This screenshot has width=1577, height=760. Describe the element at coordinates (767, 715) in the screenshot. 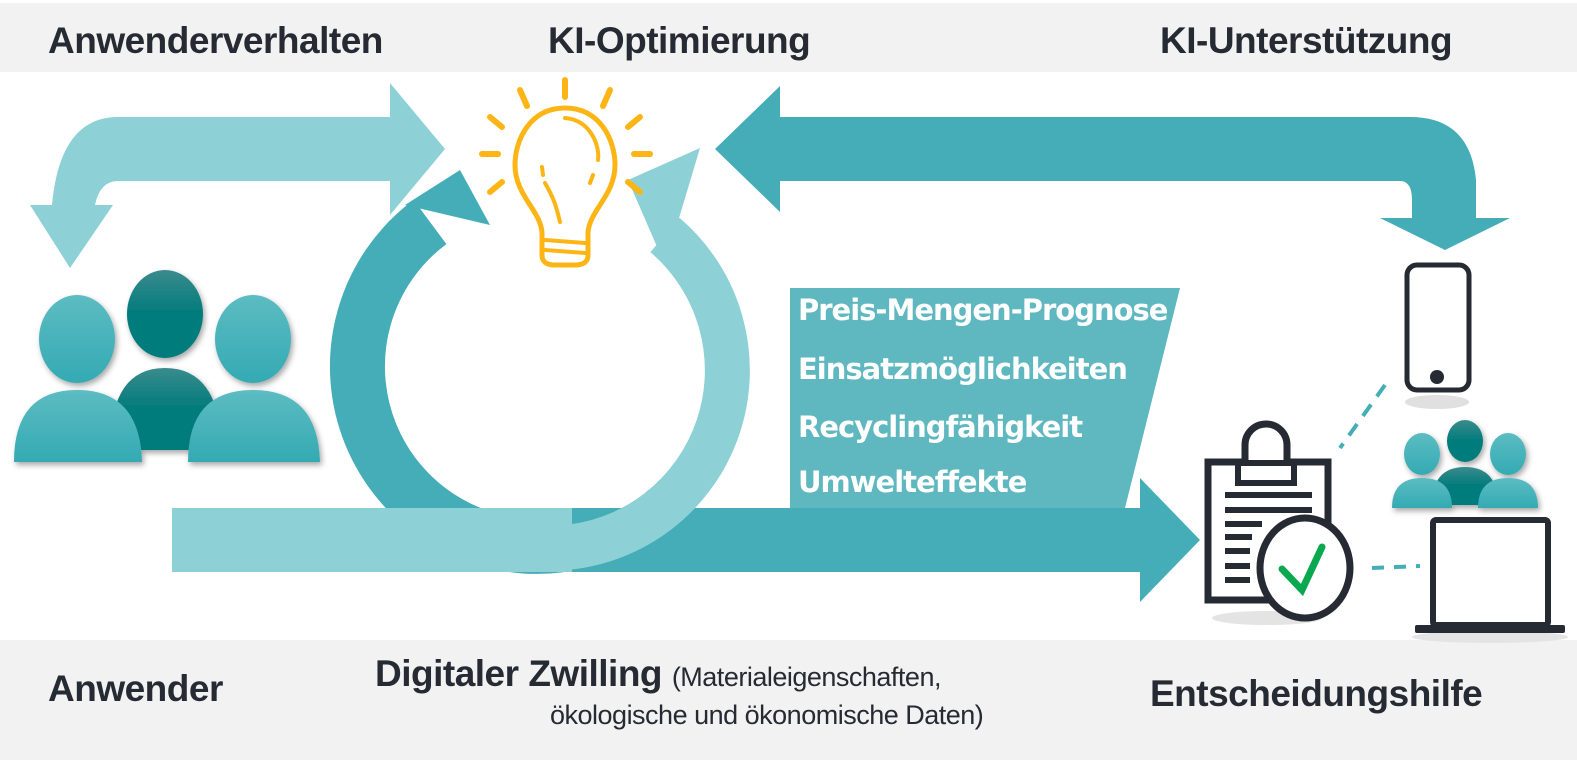

I see `digital-twin-subtitle-2: ökologische und ökonomische Daten)` at that location.